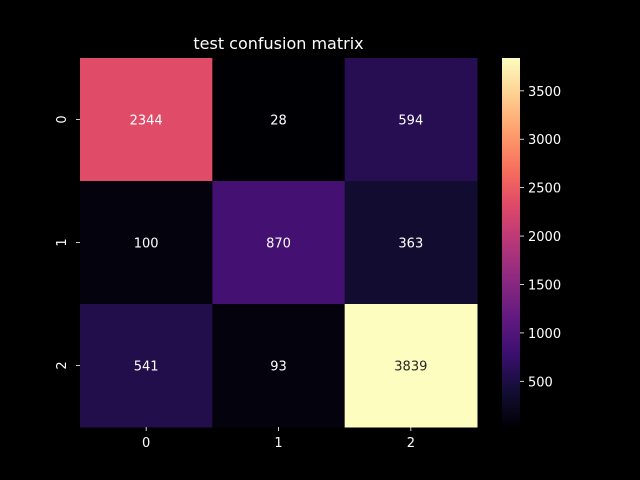 This screenshot has height=480, width=640. What do you see at coordinates (544, 237) in the screenshot?
I see `colorbar-tick-label: 2000` at bounding box center [544, 237].